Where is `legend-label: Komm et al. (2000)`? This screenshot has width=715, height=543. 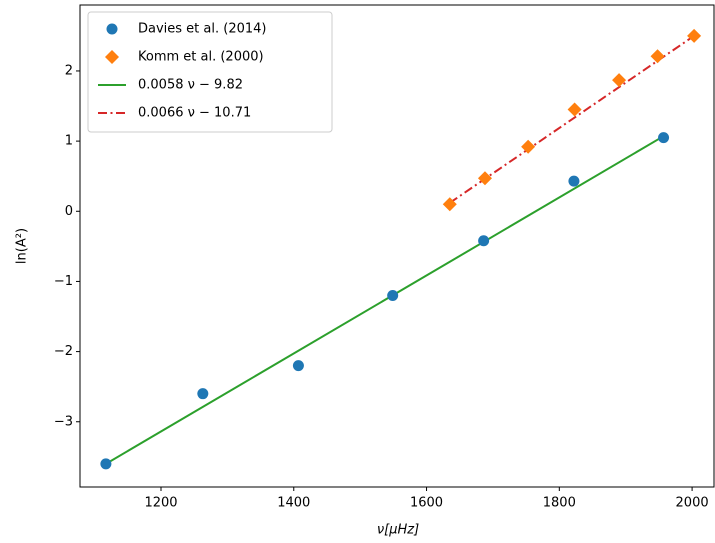
legend-label: Komm et al. (2000) is located at coordinates (201, 57).